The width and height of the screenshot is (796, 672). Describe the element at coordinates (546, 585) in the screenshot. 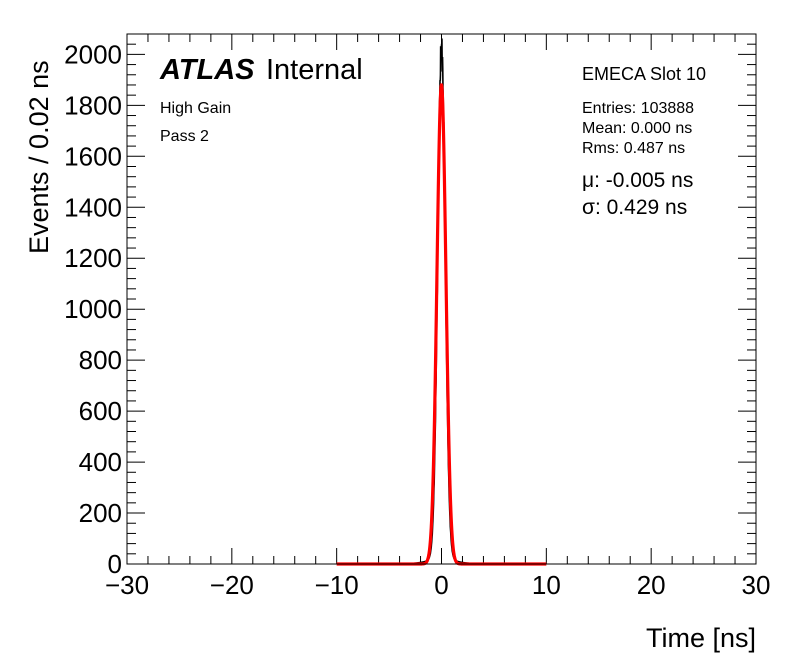

I see `x-tick-label: 10` at that location.